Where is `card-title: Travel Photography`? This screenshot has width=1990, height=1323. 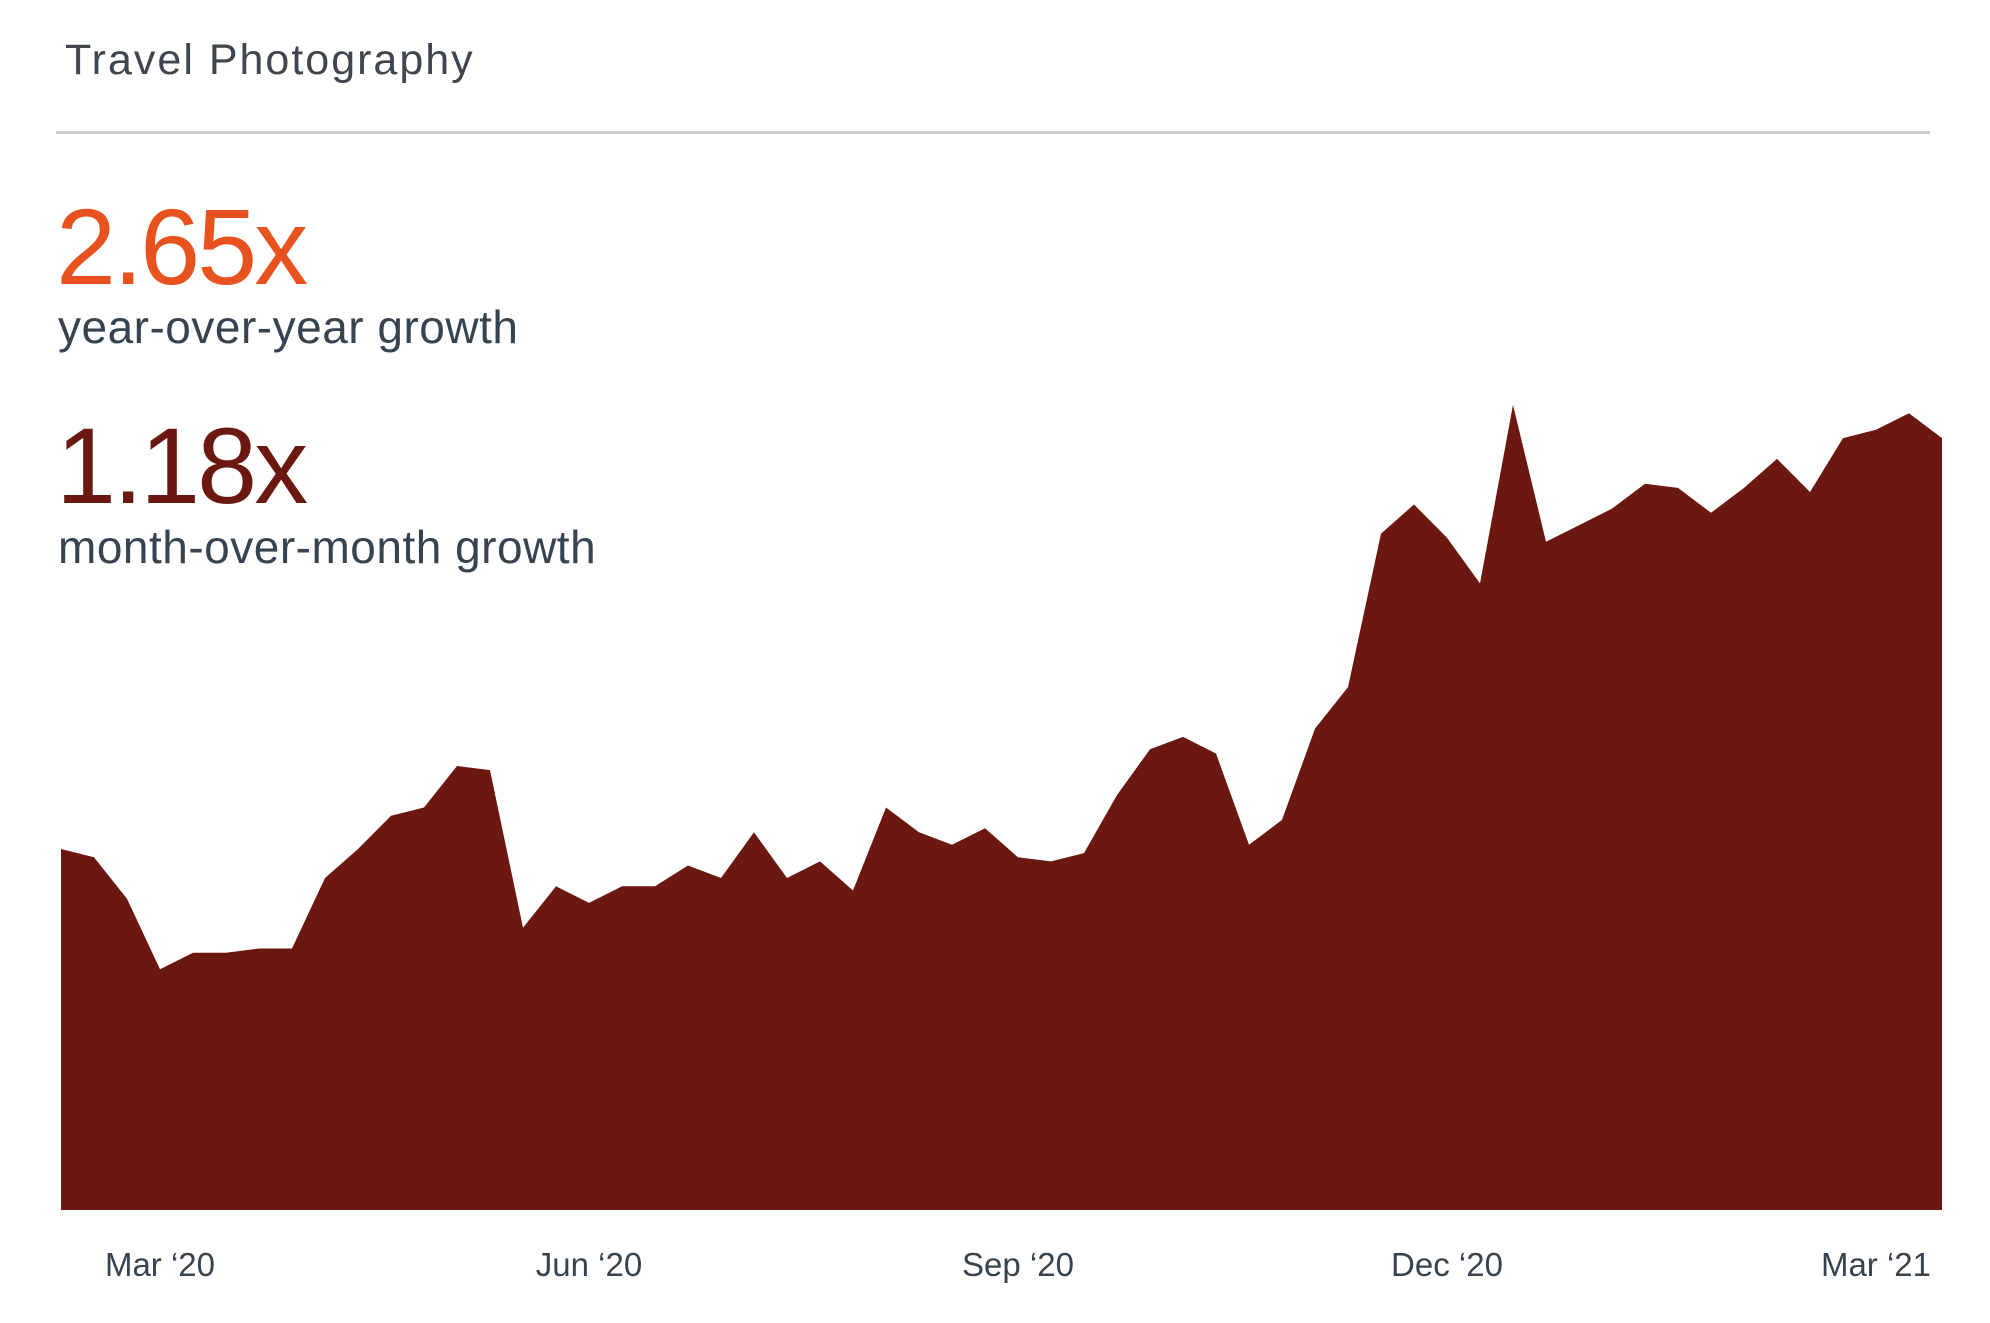
card-title: Travel Photography is located at coordinates (270, 60).